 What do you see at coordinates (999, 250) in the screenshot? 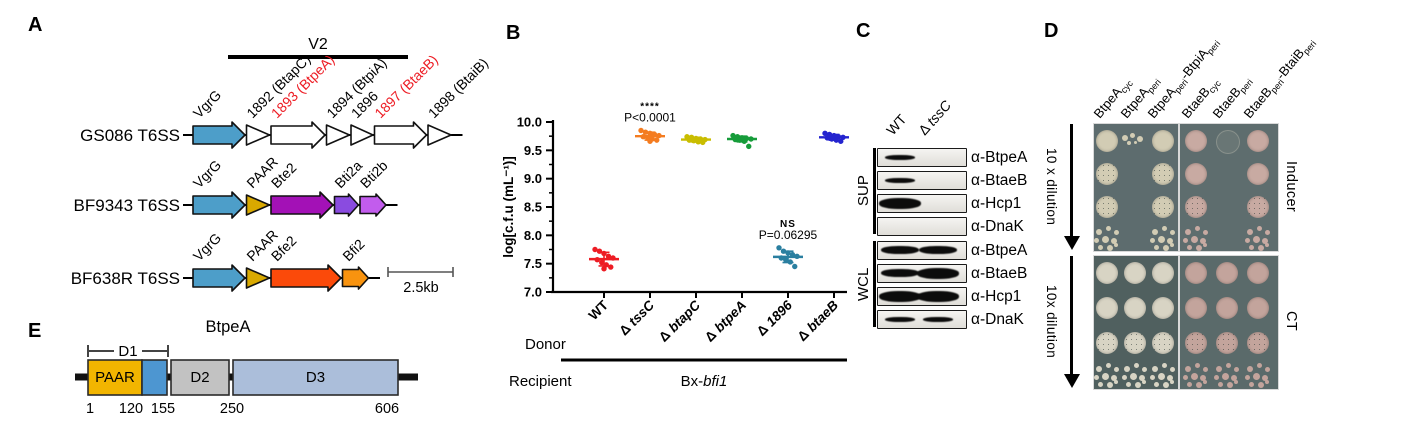
I see `antibody-label: α-BtpeA` at bounding box center [999, 250].